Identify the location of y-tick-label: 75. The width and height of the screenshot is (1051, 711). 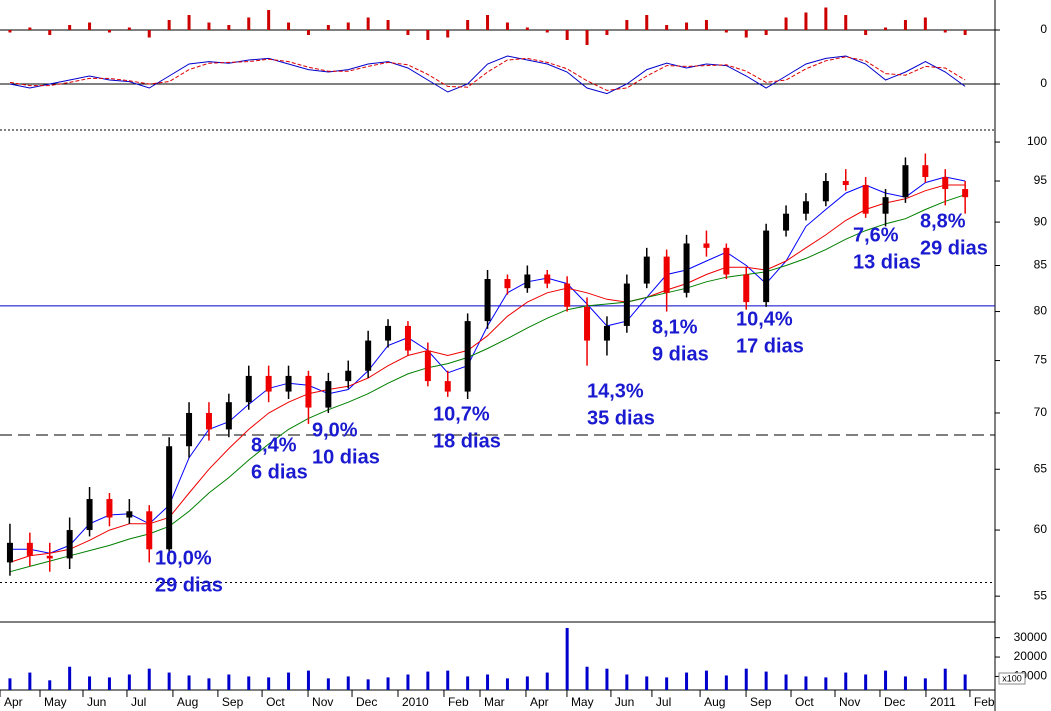
(1041, 360).